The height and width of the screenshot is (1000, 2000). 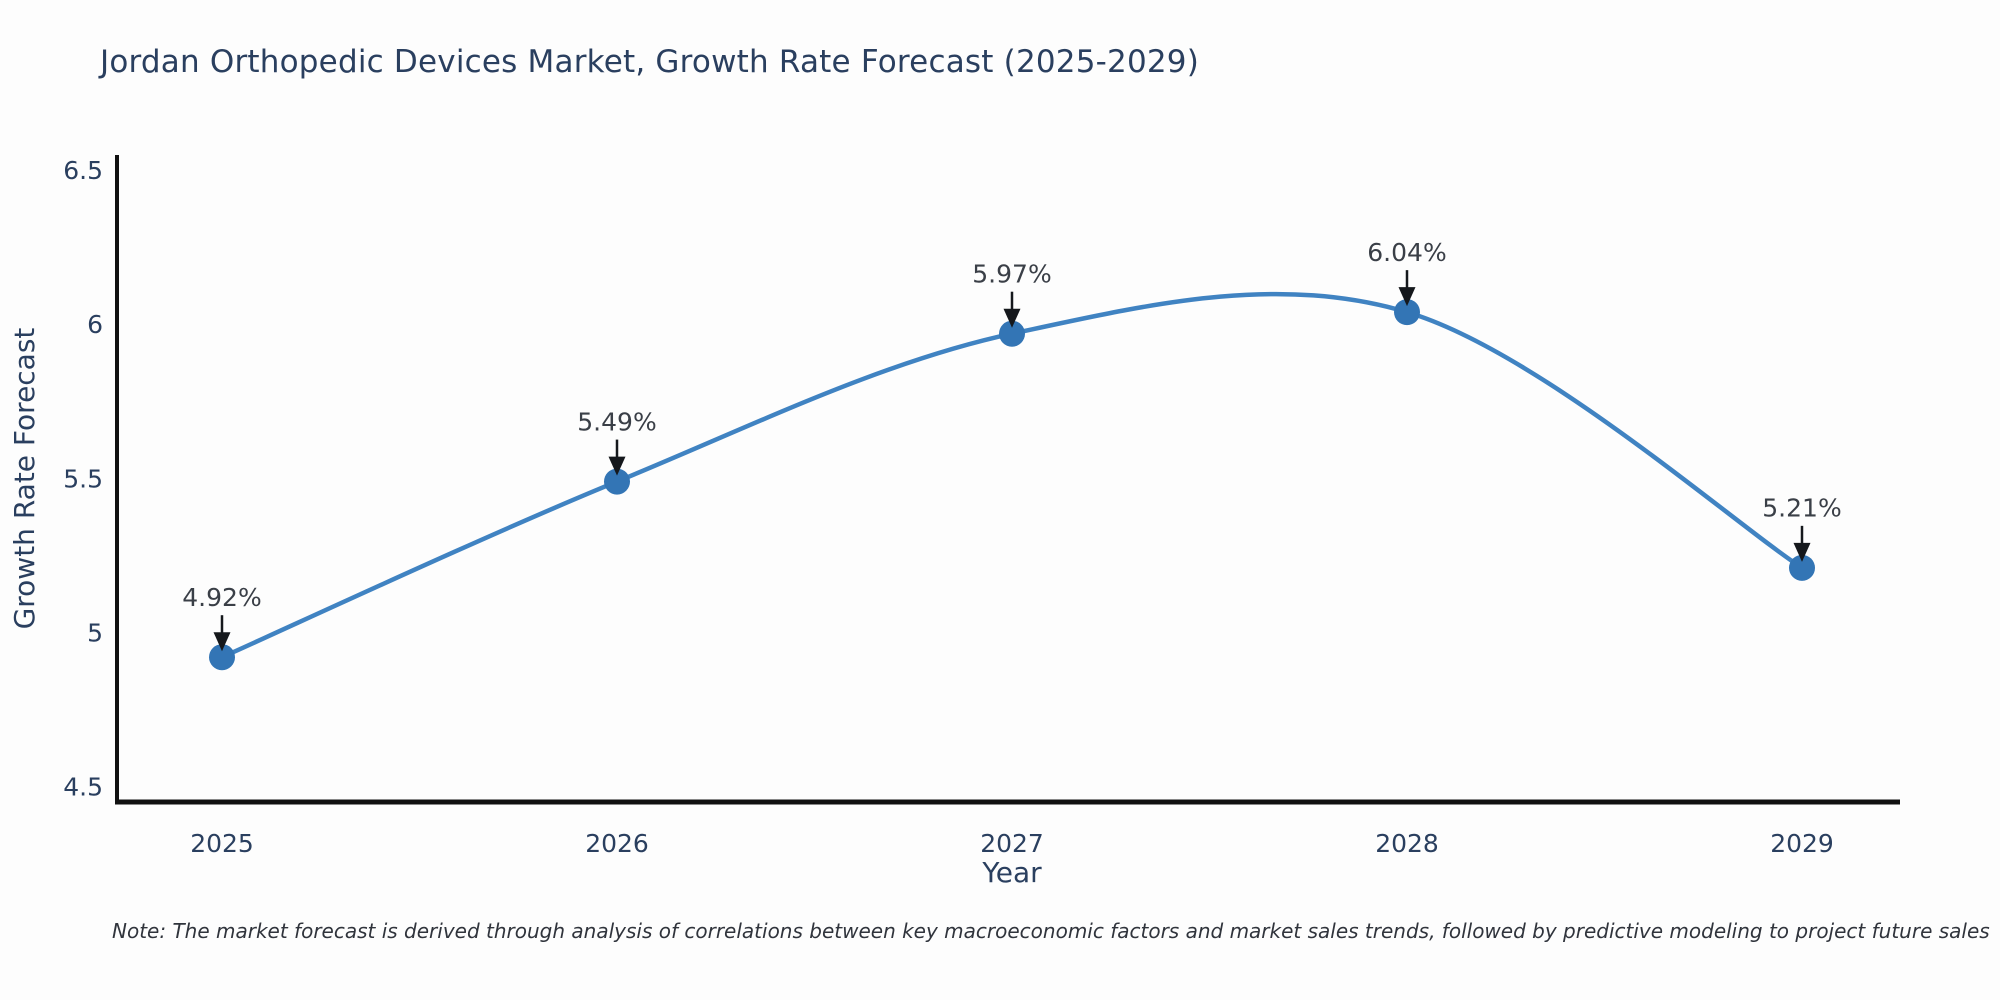 I want to click on data-point-label: 5.49%, so click(x=616, y=421).